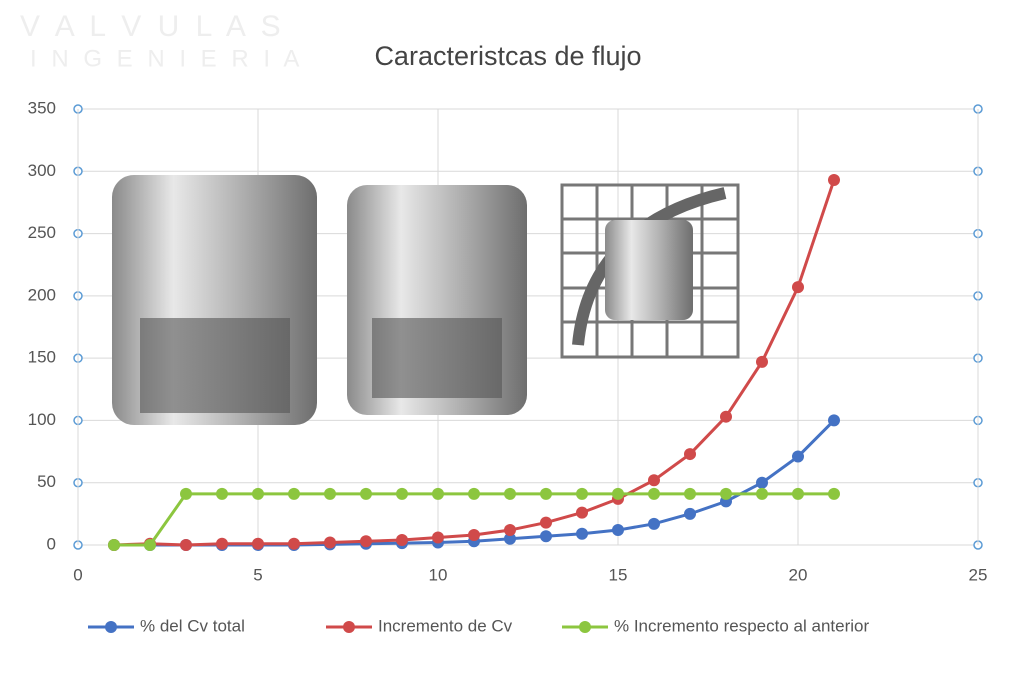 The width and height of the screenshot is (1024, 688). I want to click on chart-title: Caracteristcas de flujo, so click(507, 56).